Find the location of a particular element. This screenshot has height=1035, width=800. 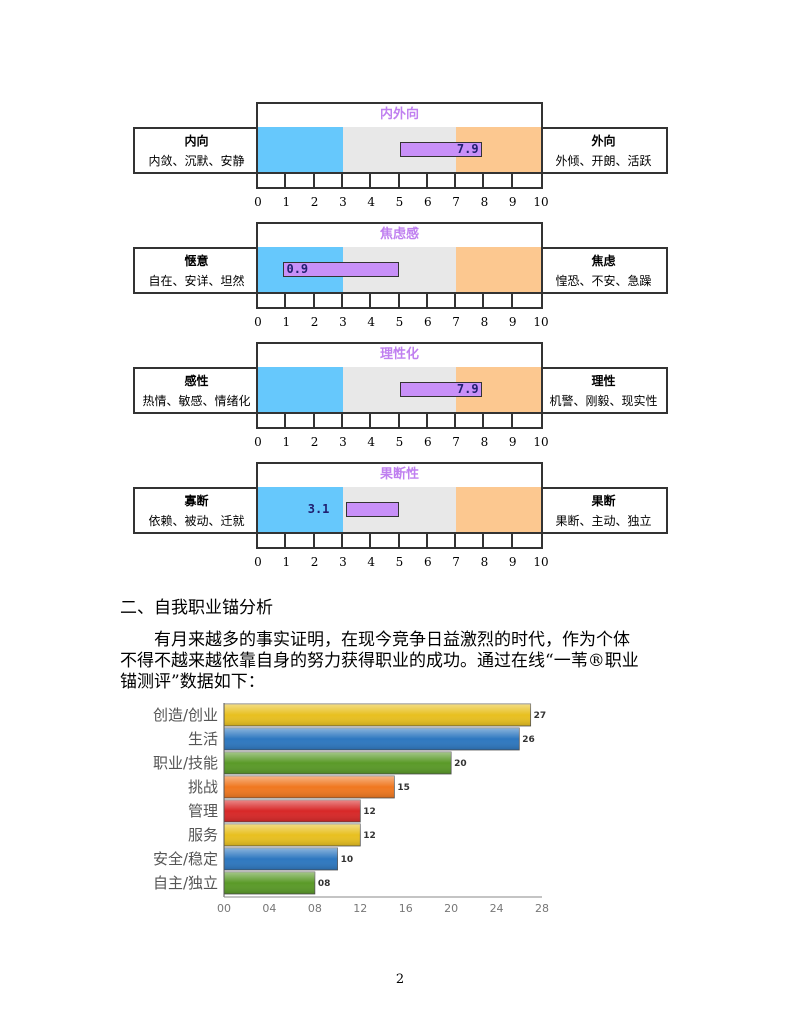

category-label: 自主/独立 is located at coordinates (185, 883).